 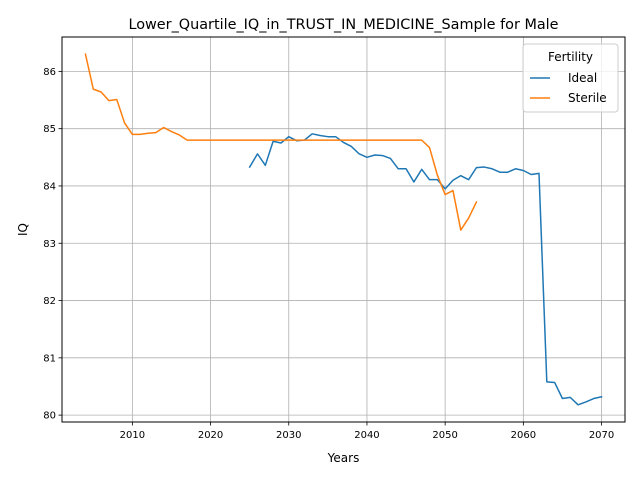 What do you see at coordinates (601, 435) in the screenshot?
I see `x-tick-label: 2070` at bounding box center [601, 435].